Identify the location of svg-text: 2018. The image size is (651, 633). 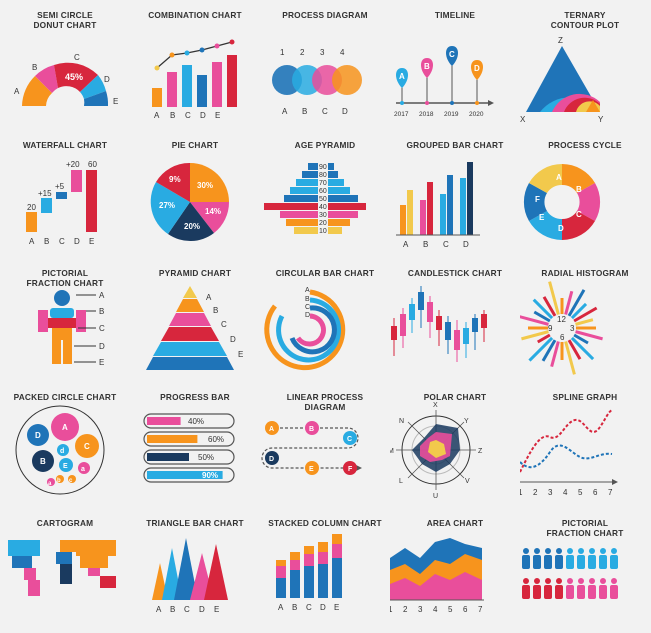
(426, 114).